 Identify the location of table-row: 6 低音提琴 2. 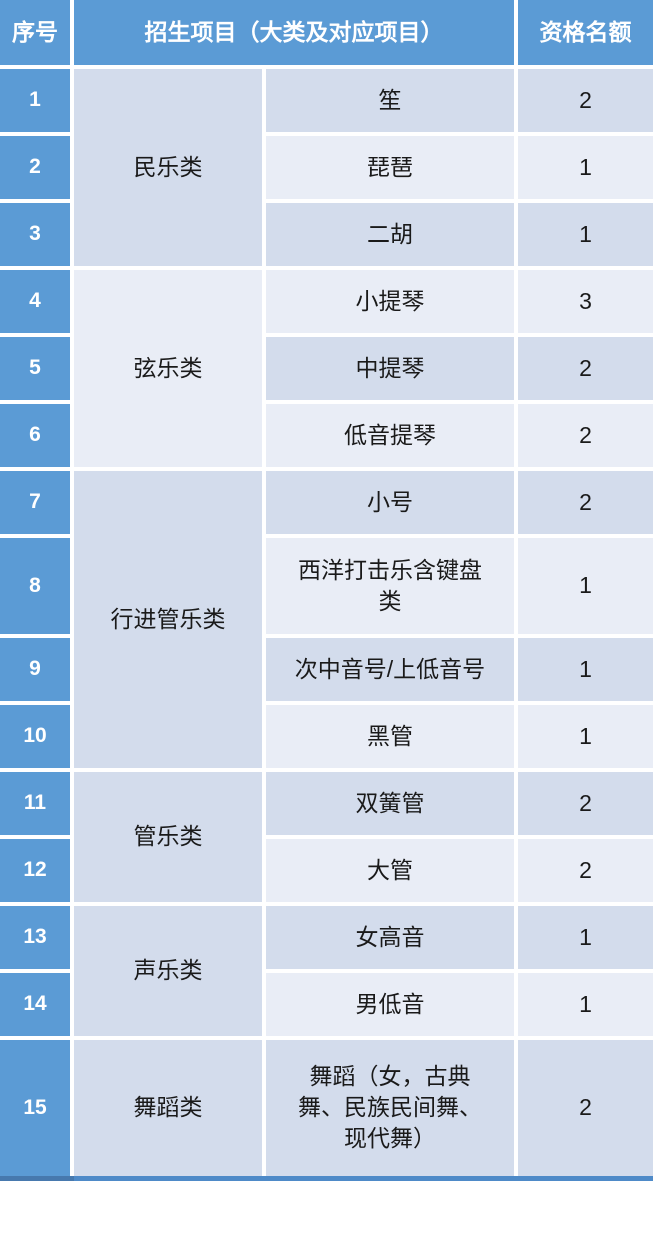
(326, 435).